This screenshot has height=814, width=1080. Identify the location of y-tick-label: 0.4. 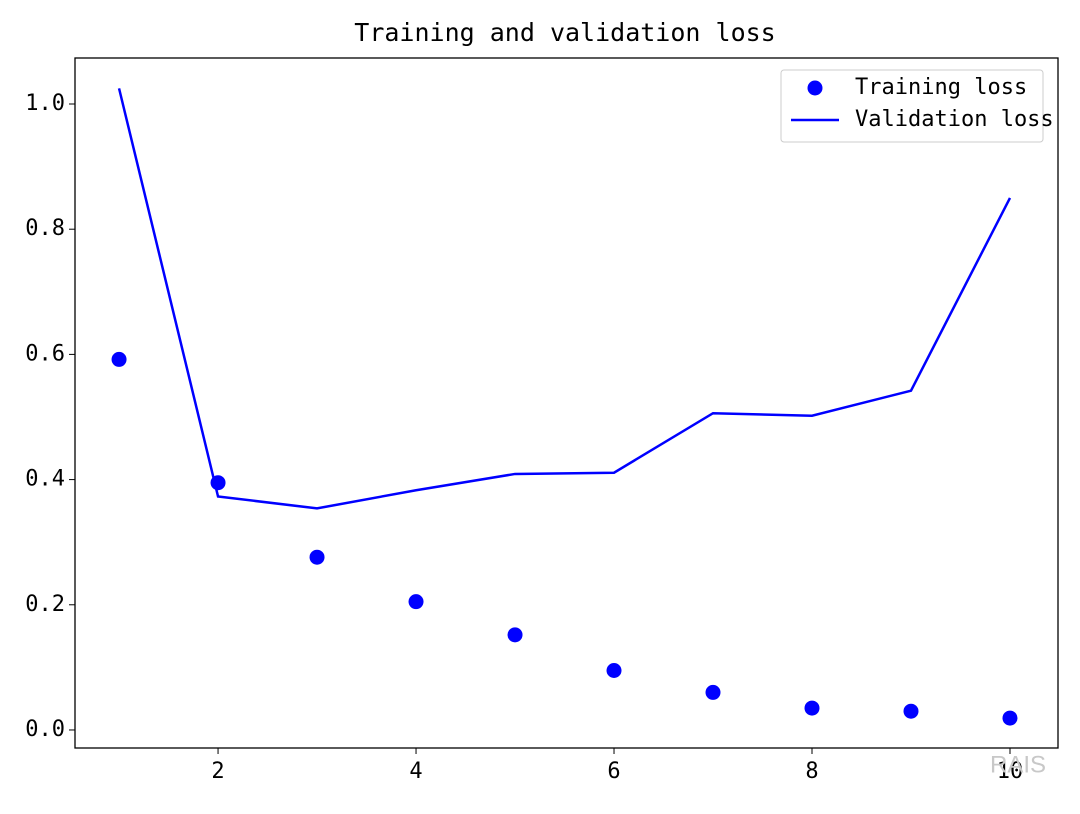
(45, 479).